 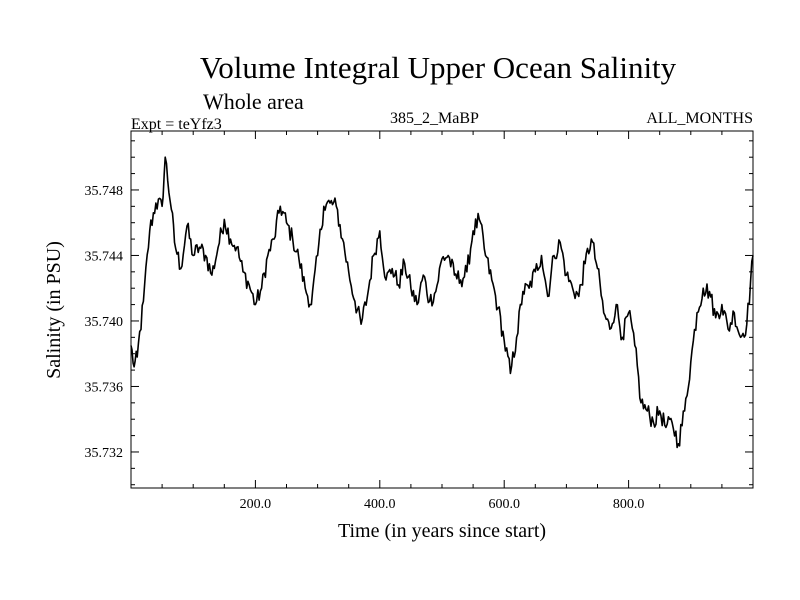 What do you see at coordinates (104, 191) in the screenshot?
I see `y-tick-label: 35.748` at bounding box center [104, 191].